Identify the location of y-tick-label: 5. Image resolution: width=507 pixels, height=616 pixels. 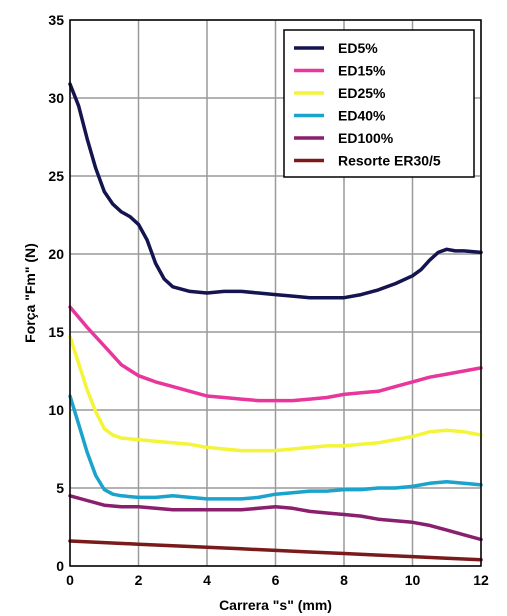
(60, 488).